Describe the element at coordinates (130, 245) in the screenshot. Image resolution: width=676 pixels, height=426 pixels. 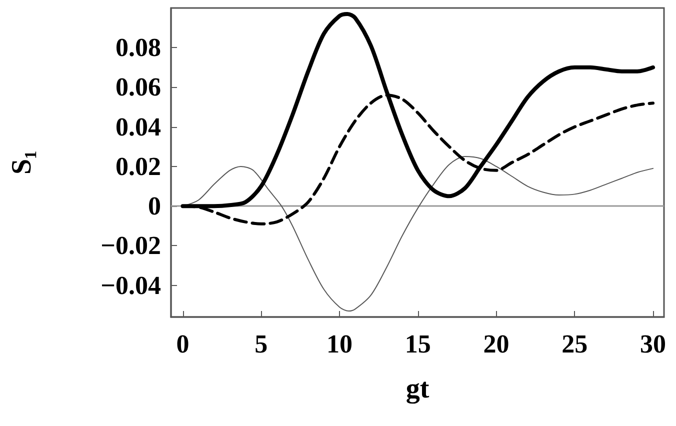
I see `y-tick-label: −0.02` at that location.